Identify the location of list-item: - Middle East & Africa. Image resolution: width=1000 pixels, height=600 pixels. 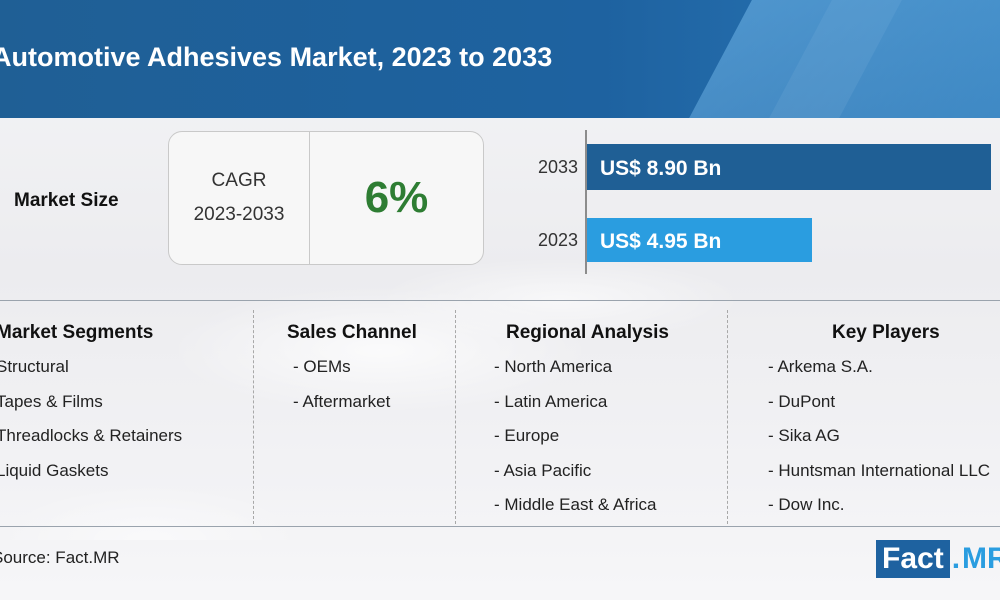
(575, 504).